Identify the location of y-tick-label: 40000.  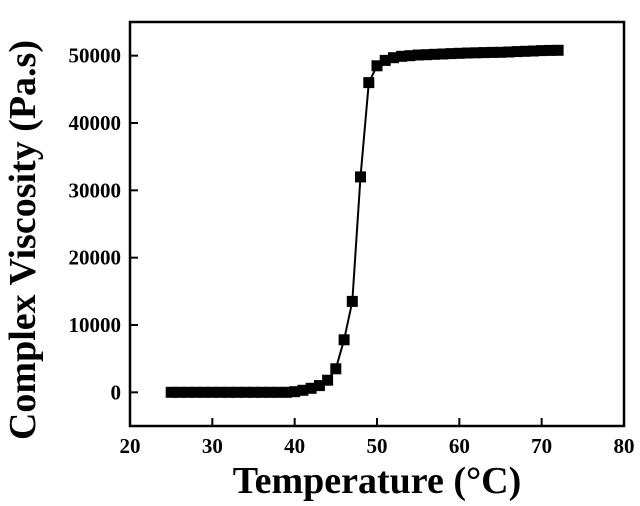
(95, 123).